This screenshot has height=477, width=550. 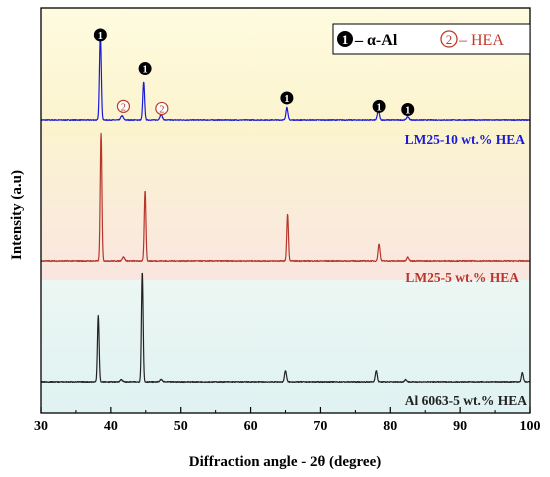 I want to click on legend-entry-1: 1 – α-Al, so click(x=367, y=40).